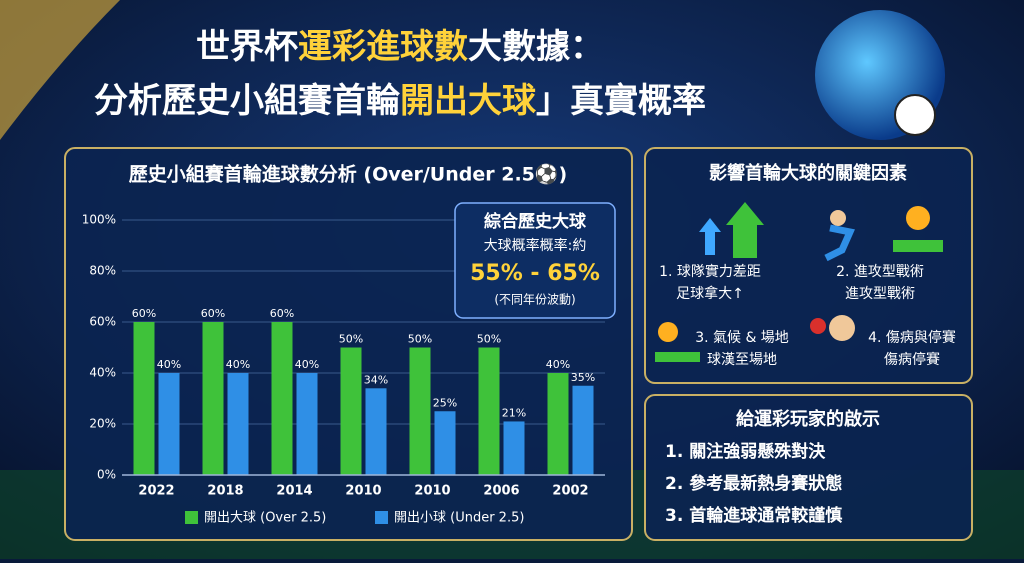 The height and width of the screenshot is (563, 1024). Describe the element at coordinates (102, 271) in the screenshot. I see `y-tick-label: 80%` at that location.